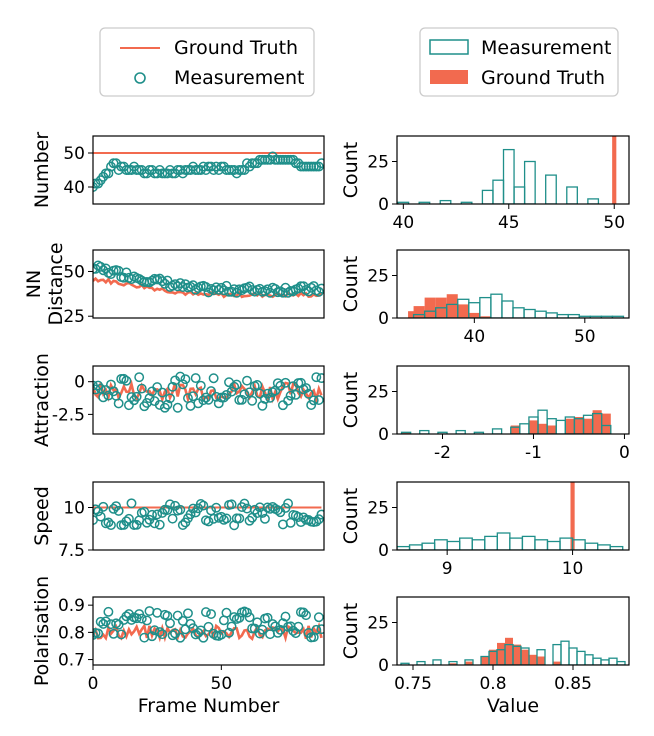  Describe the element at coordinates (378, 509) in the screenshot. I see `speed-hist-ytick-label-1: 25` at that location.